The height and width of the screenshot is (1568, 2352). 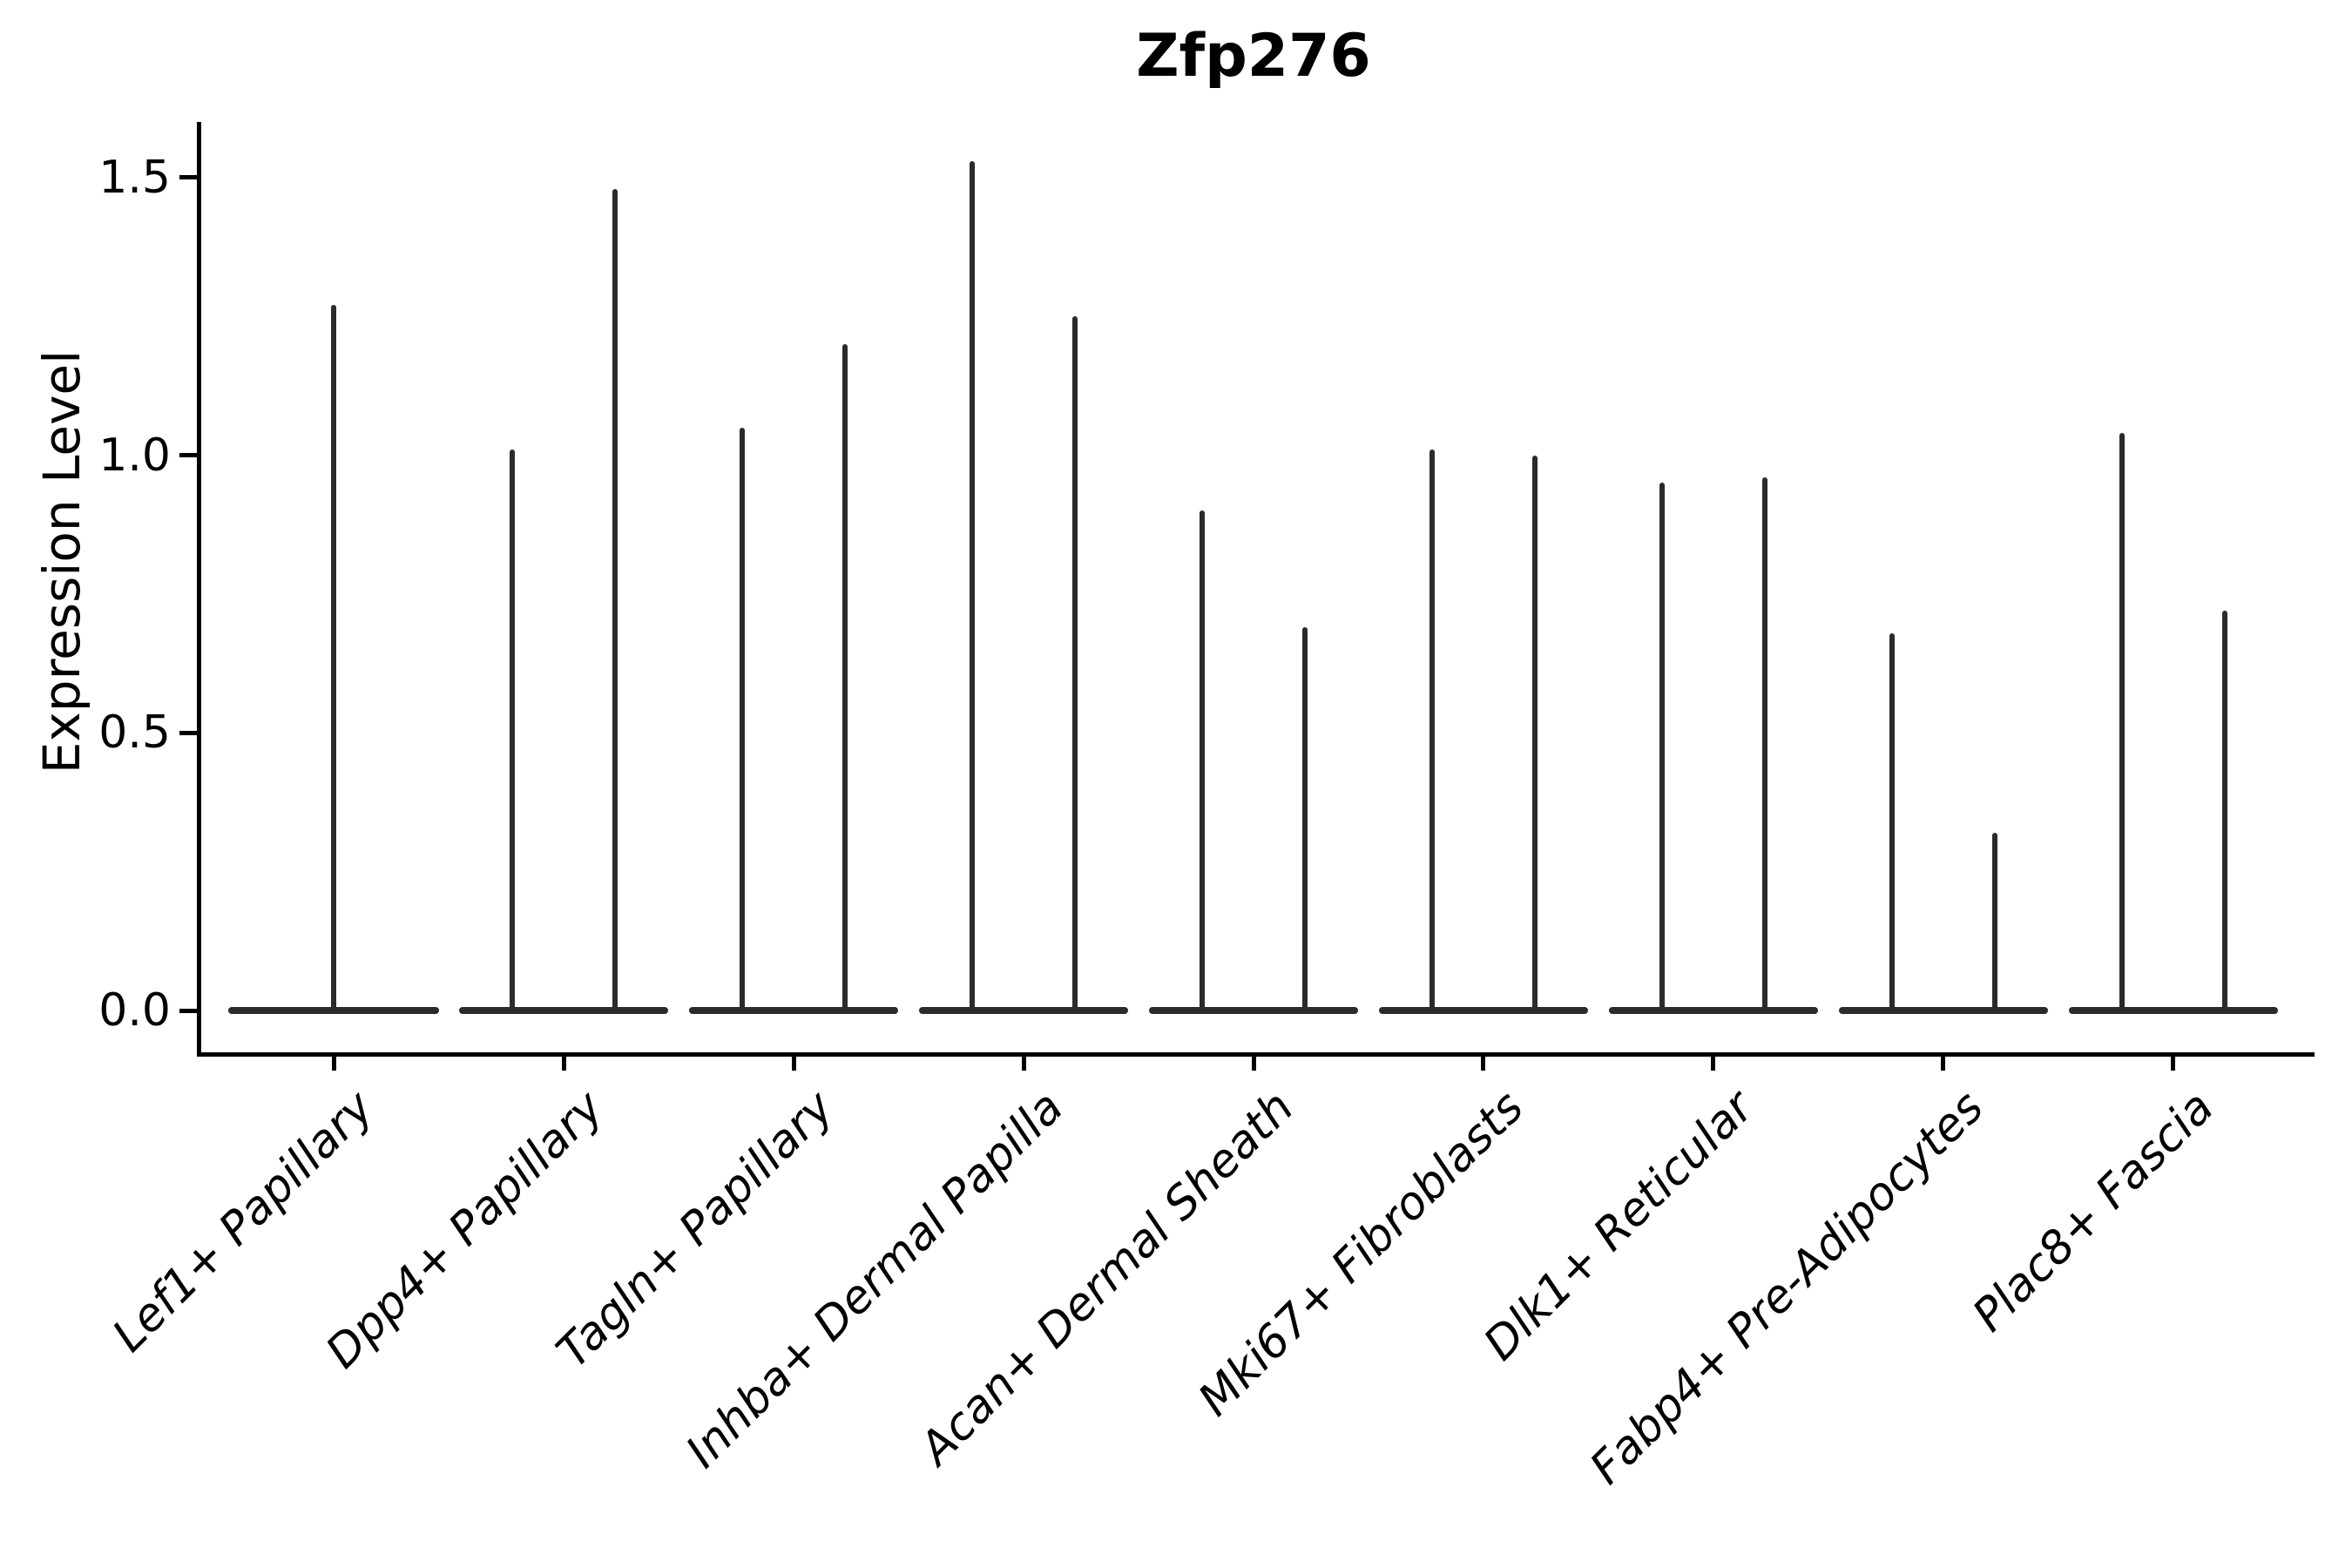 What do you see at coordinates (134, 455) in the screenshot?
I see `y-tick-label: 1.0` at bounding box center [134, 455].